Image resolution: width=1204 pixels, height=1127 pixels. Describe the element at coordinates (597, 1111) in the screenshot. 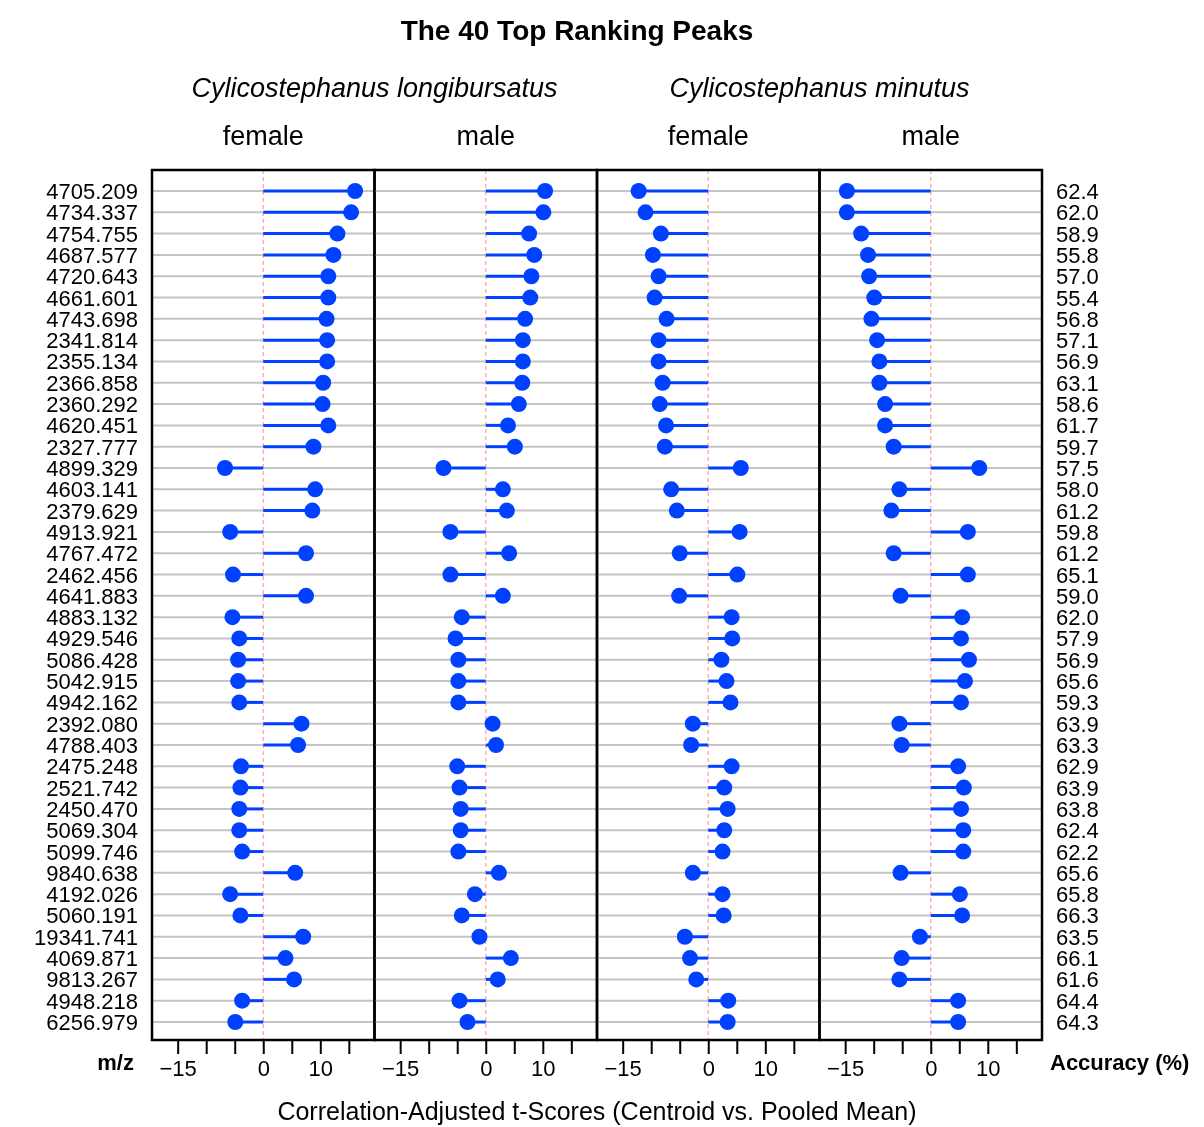

I see `x-axis-title: Correlation-Adjusted t-Scores (Centroid vs. Pooled Mean)` at that location.